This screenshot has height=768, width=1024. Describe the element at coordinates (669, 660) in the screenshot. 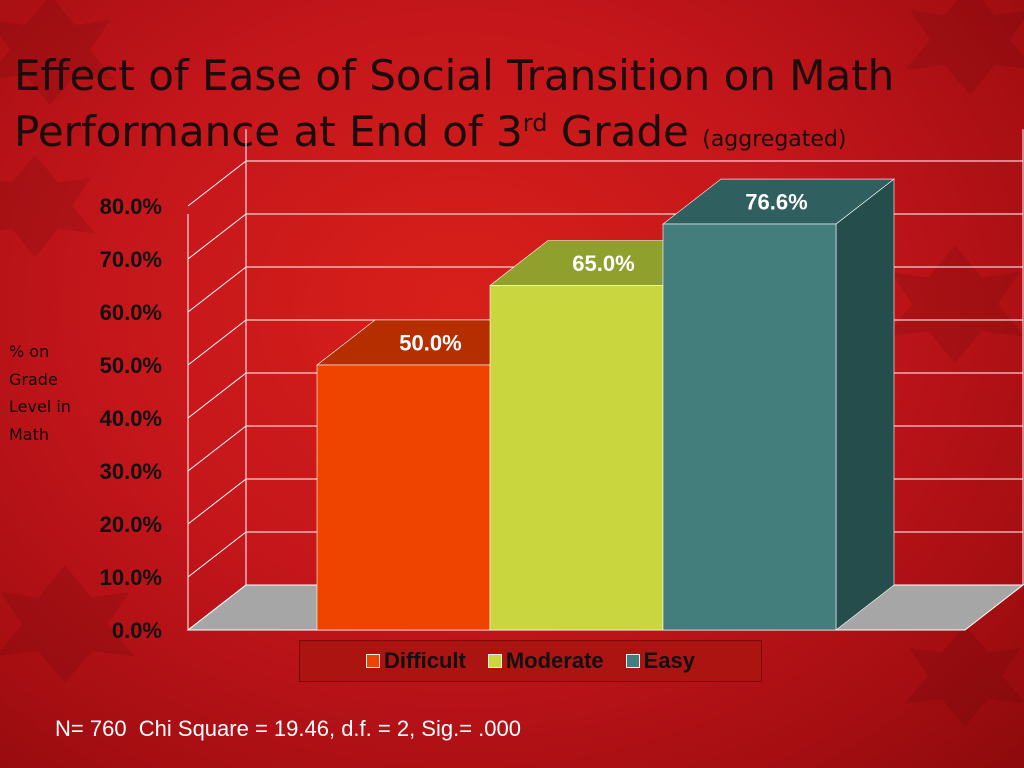

I see `legend-label: Easy` at that location.